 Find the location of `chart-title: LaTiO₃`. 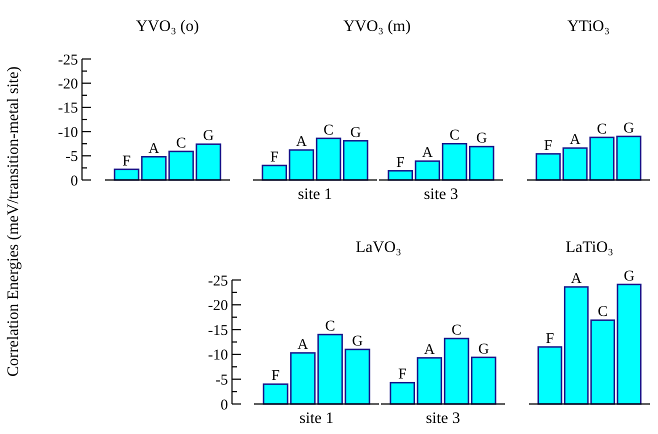

chart-title: LaTiO₃ is located at coordinates (590, 247).